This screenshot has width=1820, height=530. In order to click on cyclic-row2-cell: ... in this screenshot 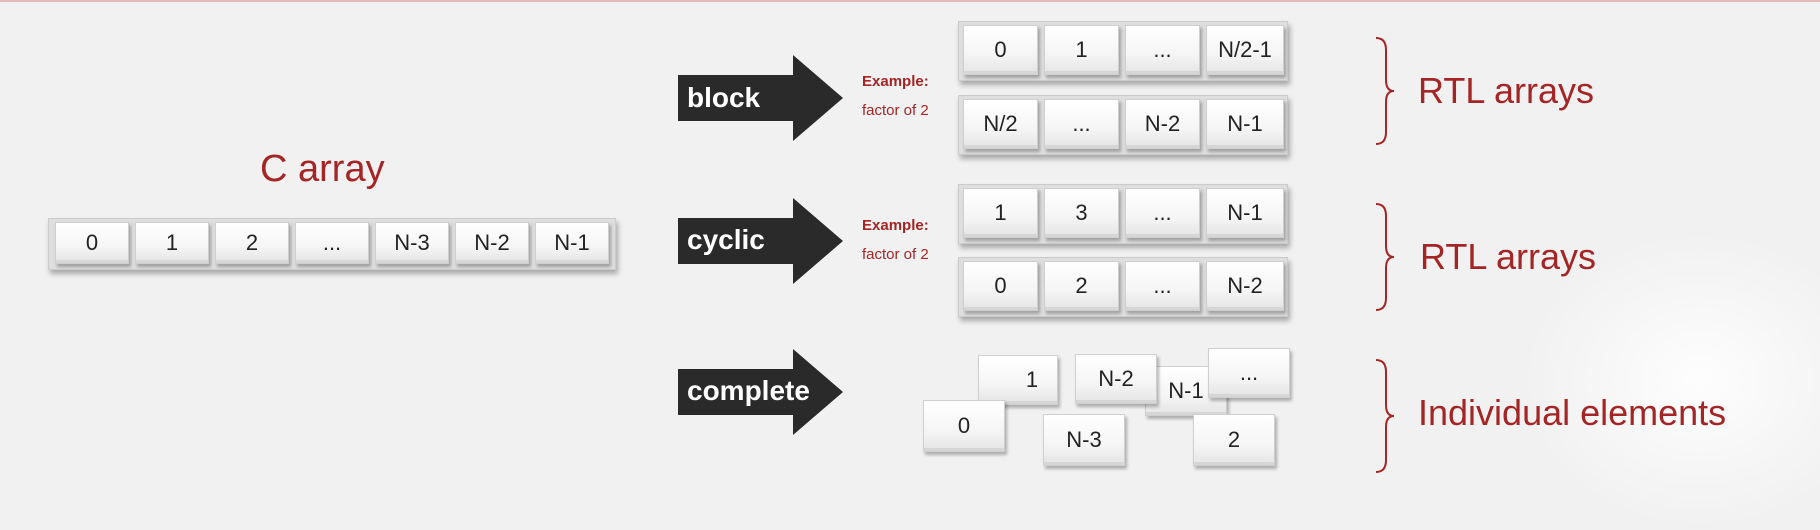, I will do `click(1162, 286)`.